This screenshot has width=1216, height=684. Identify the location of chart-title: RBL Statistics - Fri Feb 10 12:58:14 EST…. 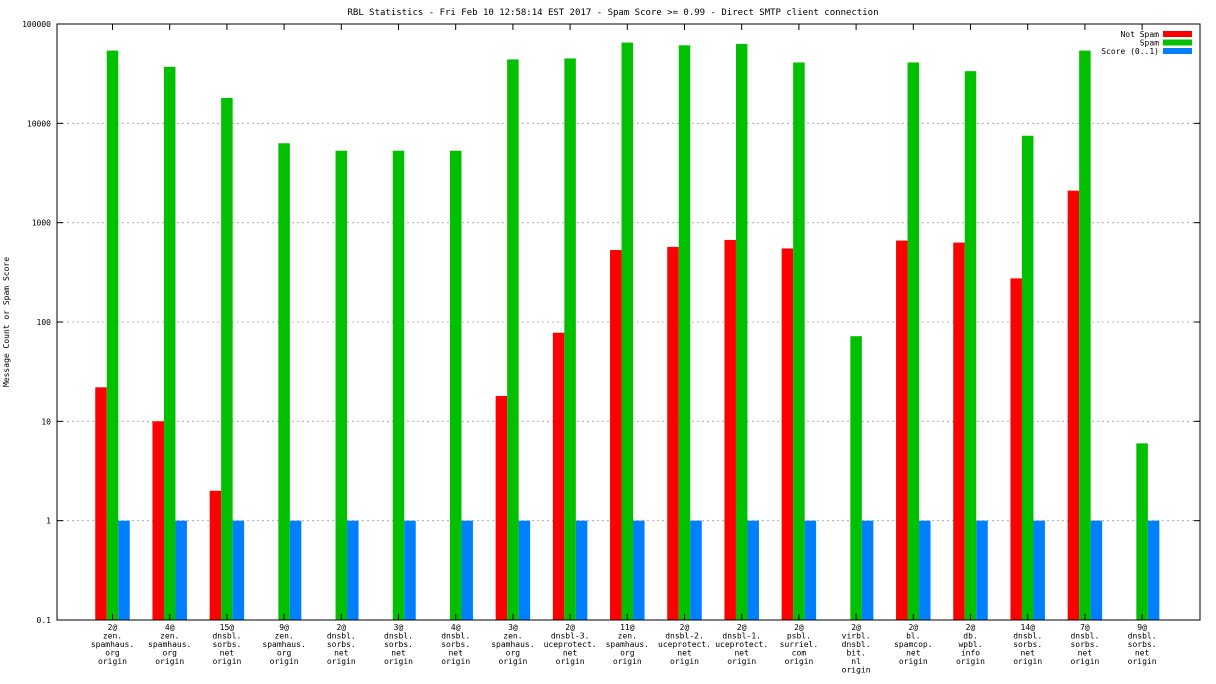
(612, 13).